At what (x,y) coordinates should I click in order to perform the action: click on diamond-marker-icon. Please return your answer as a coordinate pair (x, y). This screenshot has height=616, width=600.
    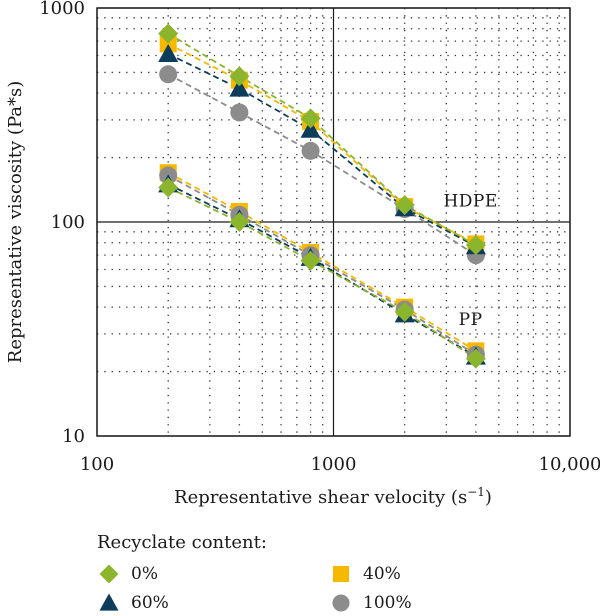
    Looking at the image, I should click on (109, 574).